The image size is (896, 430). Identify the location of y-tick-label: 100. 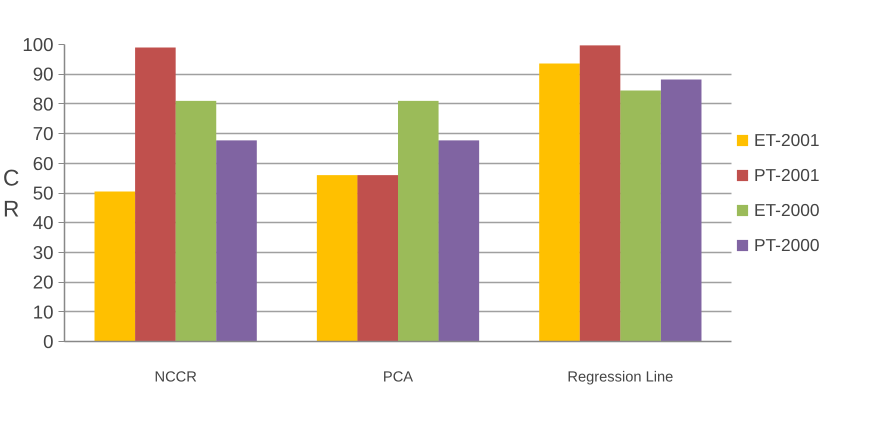
(38, 44).